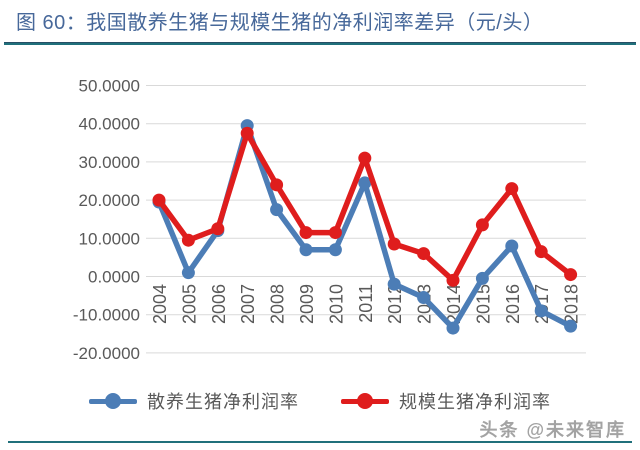  Describe the element at coordinates (513, 304) in the screenshot. I see `x-axis-tick-label: 2016` at that location.